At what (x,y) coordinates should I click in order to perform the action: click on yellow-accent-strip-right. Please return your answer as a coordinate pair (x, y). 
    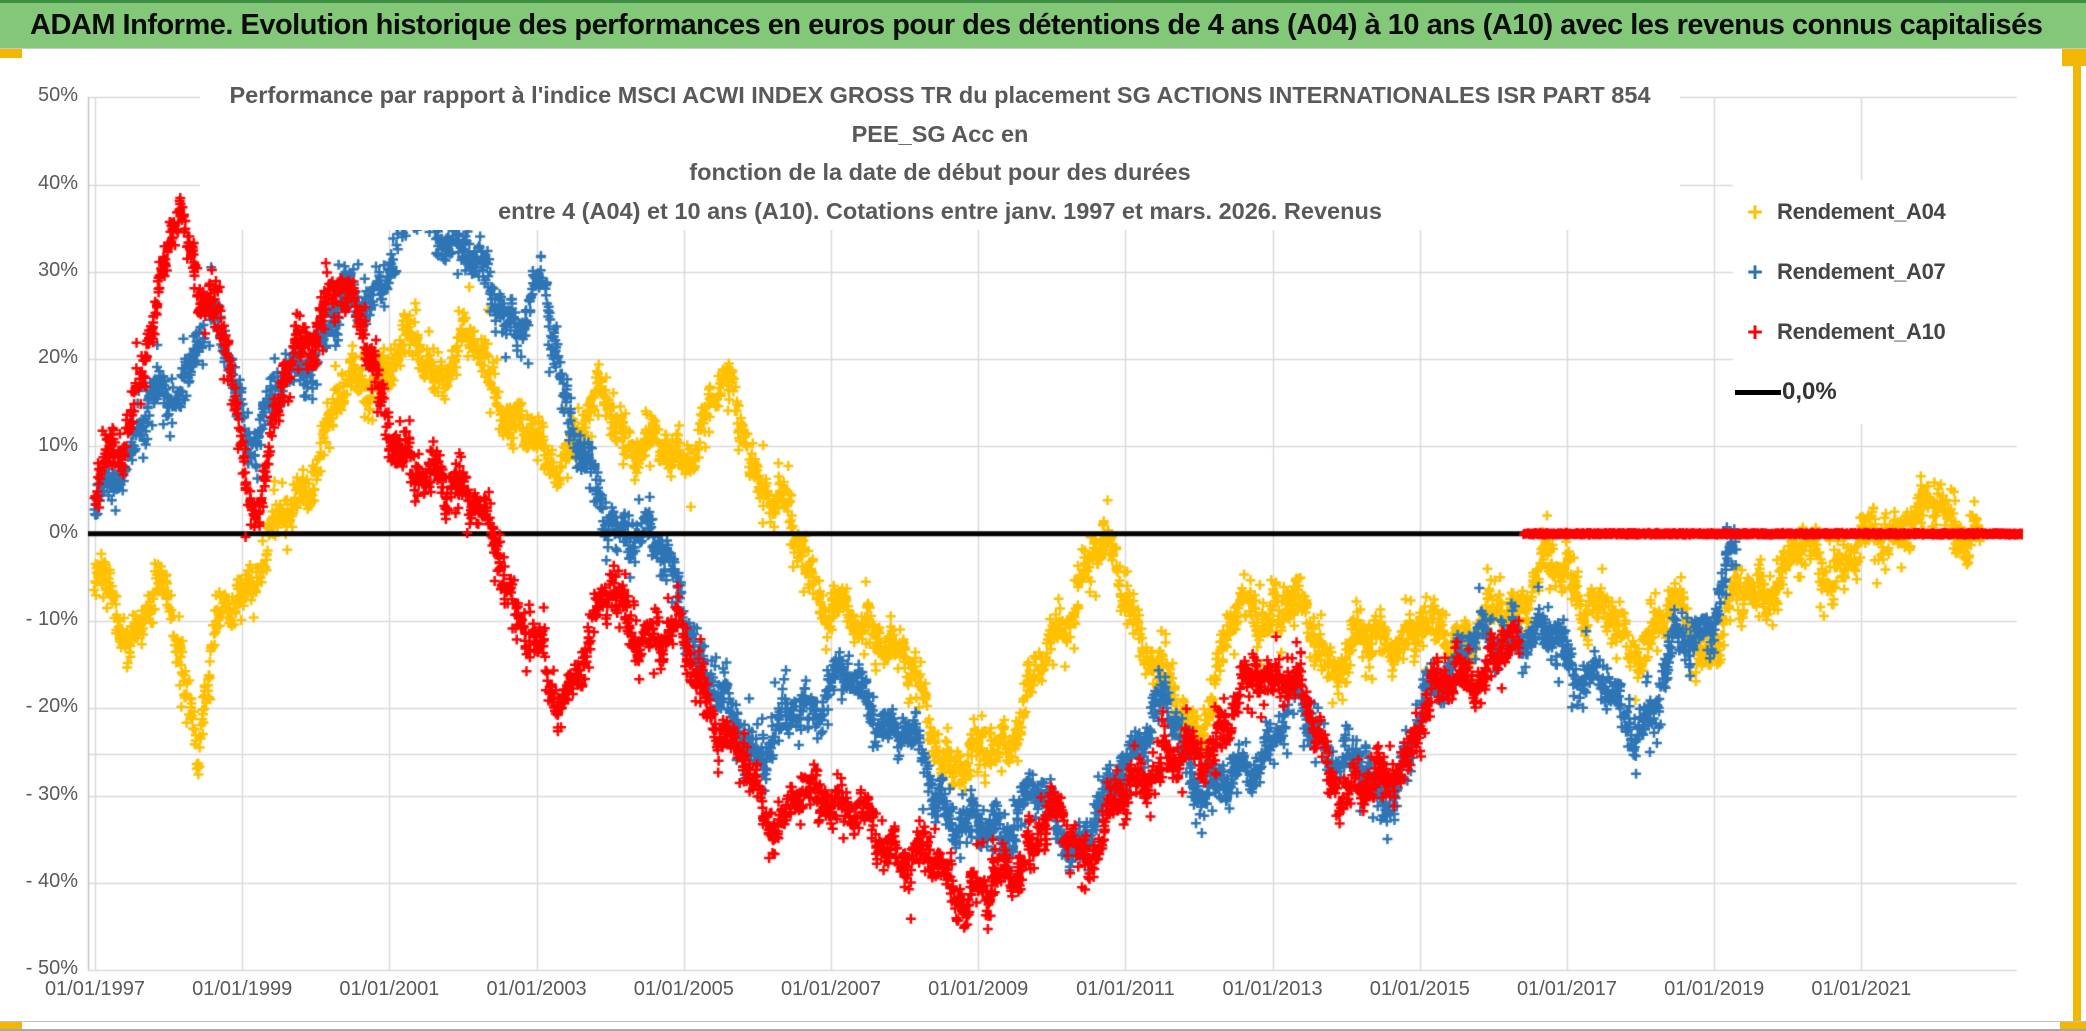
    Looking at the image, I should click on (2077, 543).